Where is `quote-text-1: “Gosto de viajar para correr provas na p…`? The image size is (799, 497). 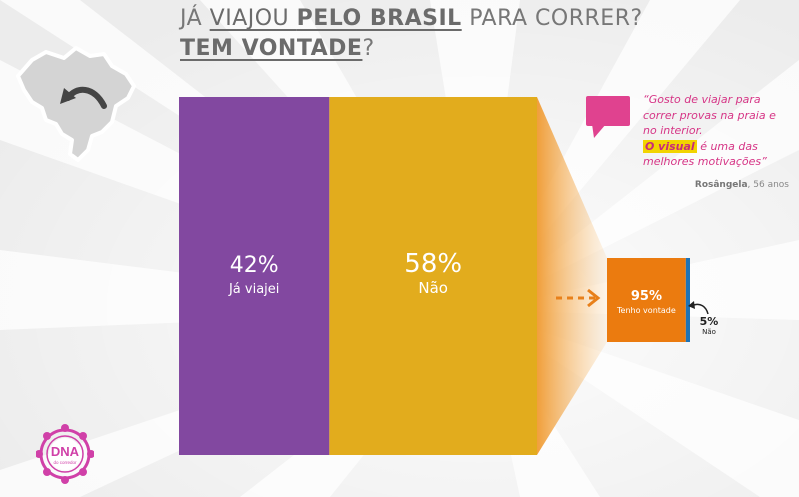
quote-text-1: “Gosto de viajar para correr provas na p… is located at coordinates (709, 115).